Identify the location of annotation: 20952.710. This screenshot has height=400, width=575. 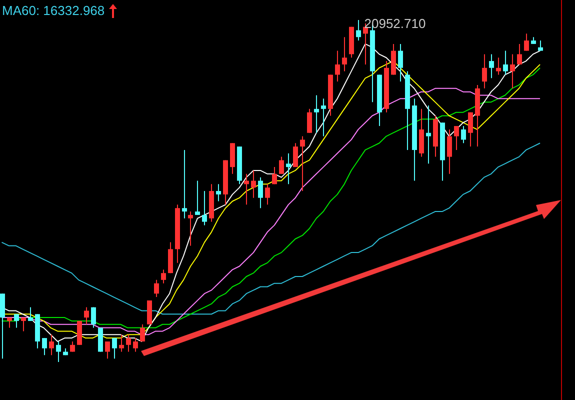
(395, 23).